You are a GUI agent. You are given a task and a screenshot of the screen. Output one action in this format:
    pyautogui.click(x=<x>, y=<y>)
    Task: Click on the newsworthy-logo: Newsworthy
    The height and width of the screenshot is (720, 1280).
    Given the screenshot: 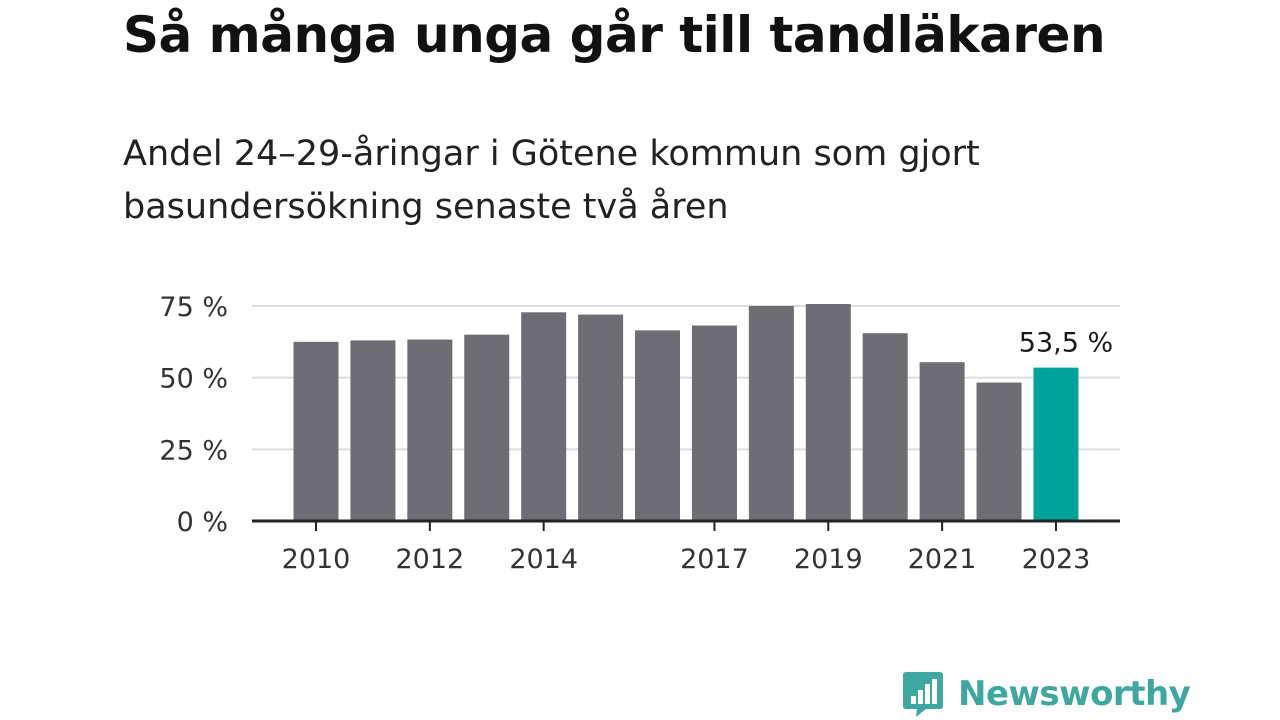 What is the action you would take?
    pyautogui.click(x=1046, y=694)
    